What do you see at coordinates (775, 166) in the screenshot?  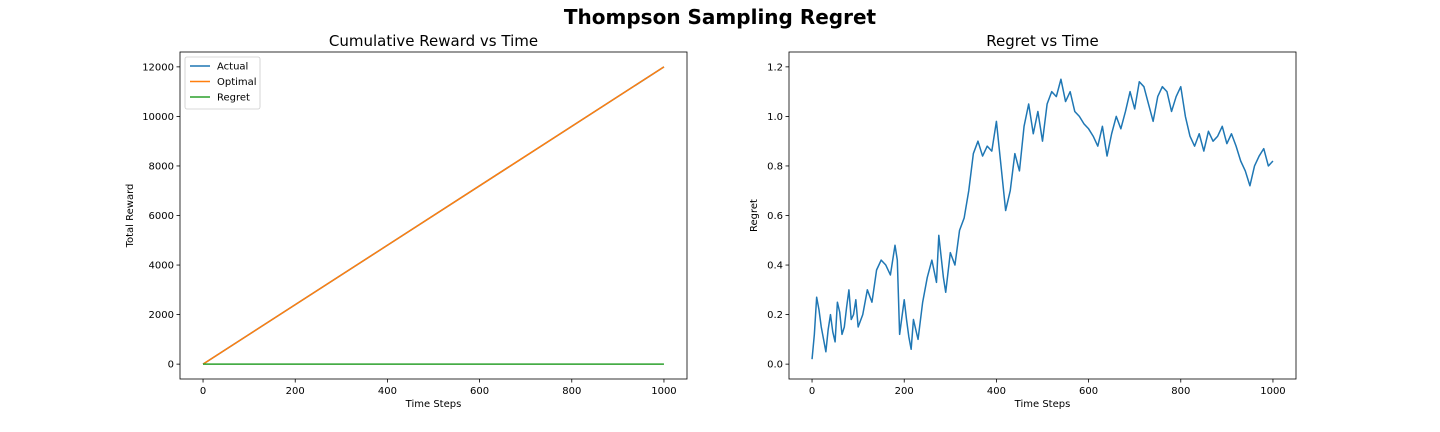 I see `regret-y-tick-label: 0.8` at bounding box center [775, 166].